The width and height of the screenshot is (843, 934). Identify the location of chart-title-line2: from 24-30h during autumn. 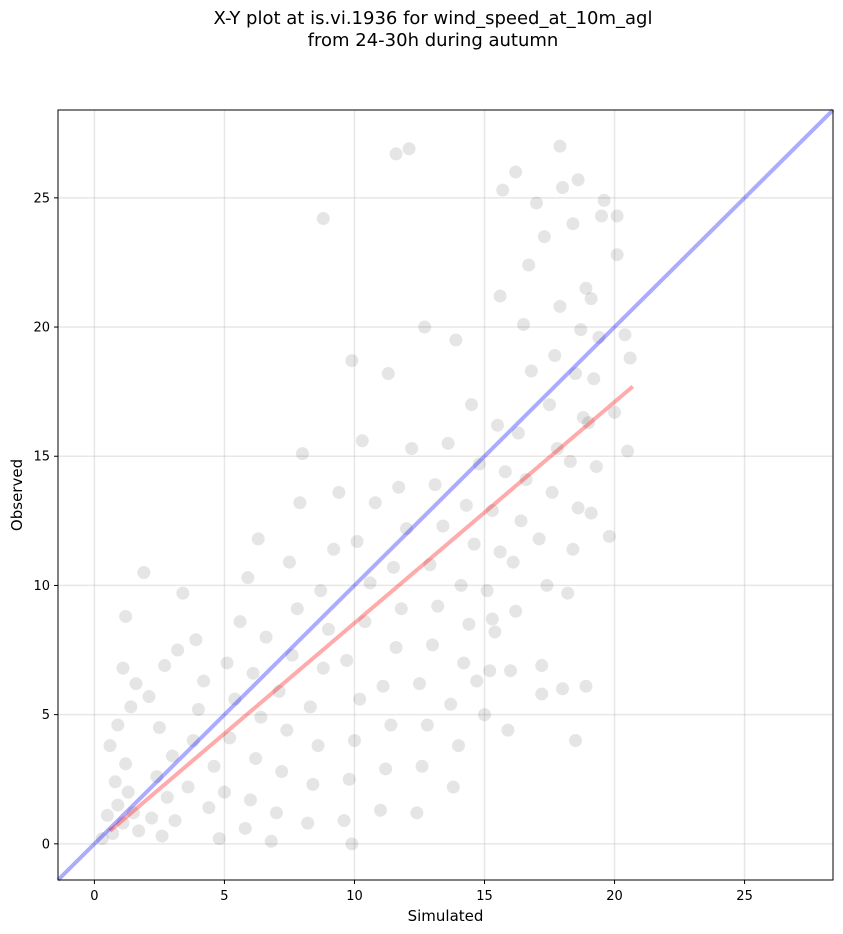
(433, 40).